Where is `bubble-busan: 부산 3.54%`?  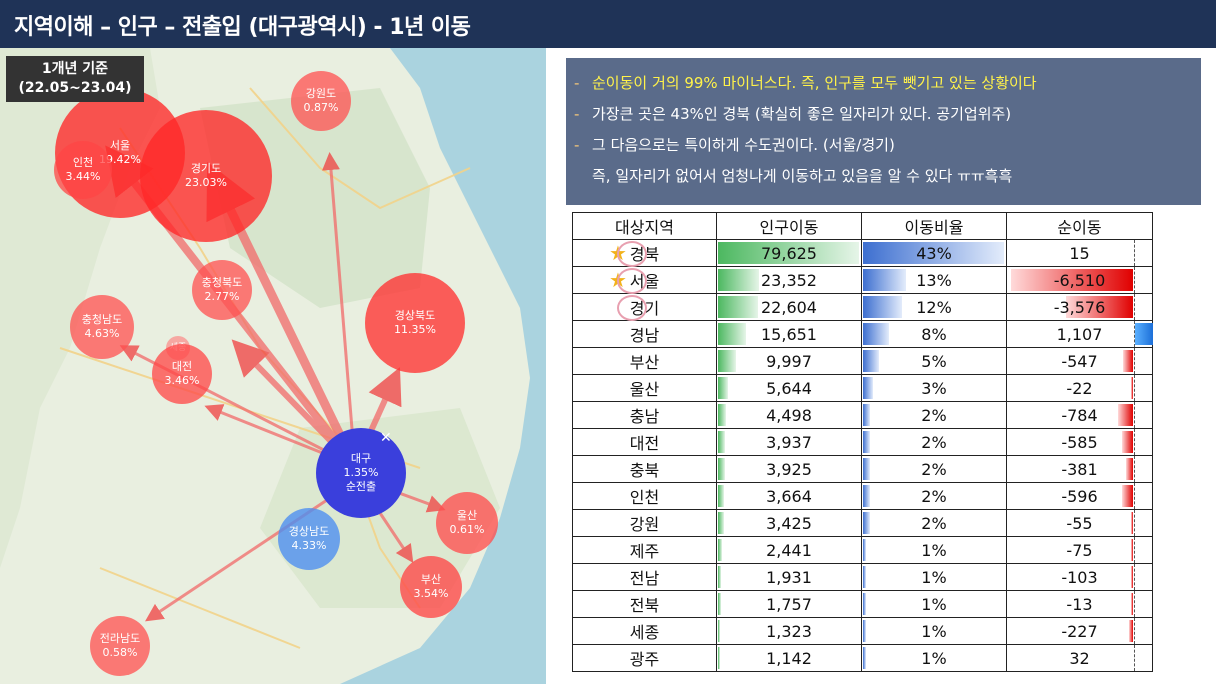 bubble-busan: 부산 3.54% is located at coordinates (431, 587).